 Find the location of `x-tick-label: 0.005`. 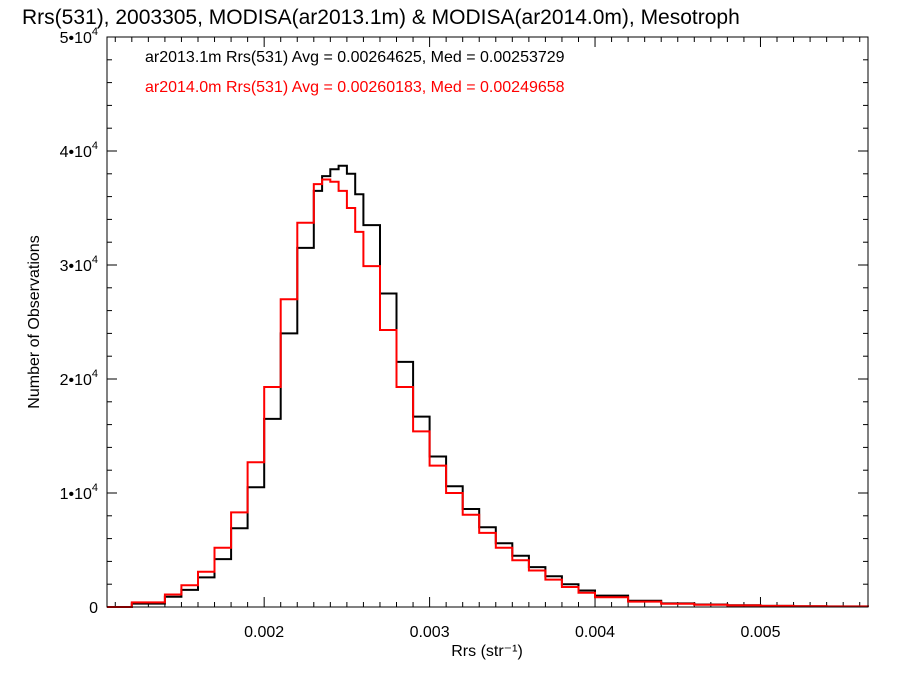

x-tick-label: 0.005 is located at coordinates (760, 632).